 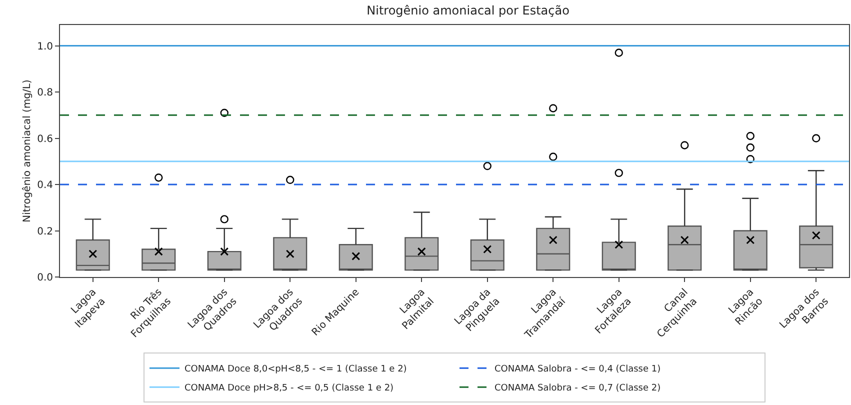 What do you see at coordinates (45, 232) in the screenshot?
I see `y-tick-label: 0.2` at bounding box center [45, 232].